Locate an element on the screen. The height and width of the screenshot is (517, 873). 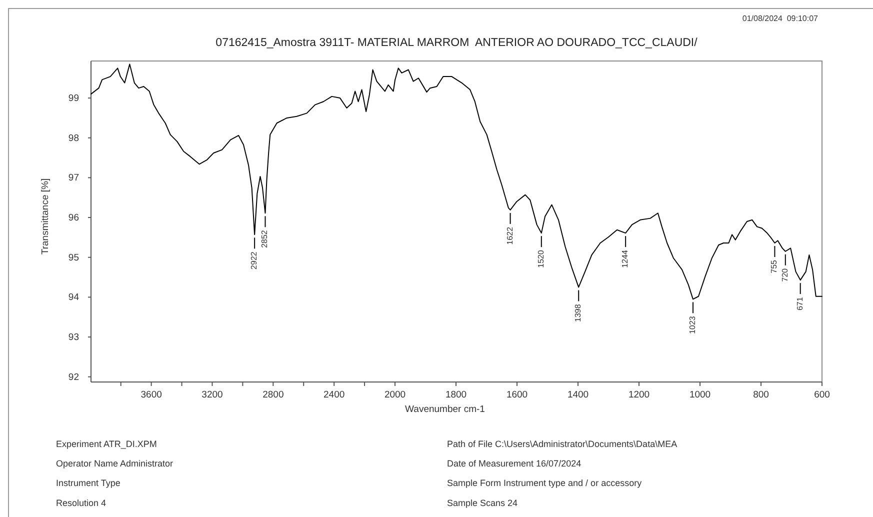
text: Instrument Type is located at coordinates (88, 483).